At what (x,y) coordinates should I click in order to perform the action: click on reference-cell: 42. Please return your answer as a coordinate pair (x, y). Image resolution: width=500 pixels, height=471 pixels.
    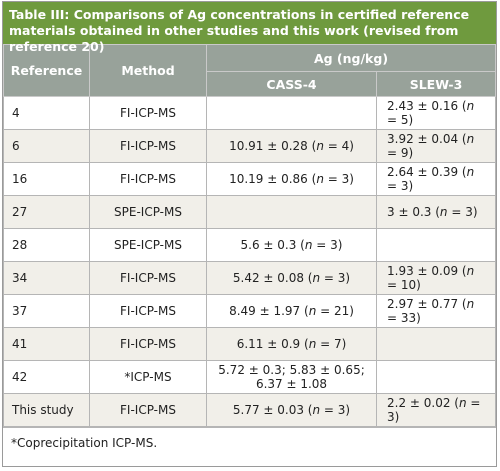
    Looking at the image, I should click on (46, 377).